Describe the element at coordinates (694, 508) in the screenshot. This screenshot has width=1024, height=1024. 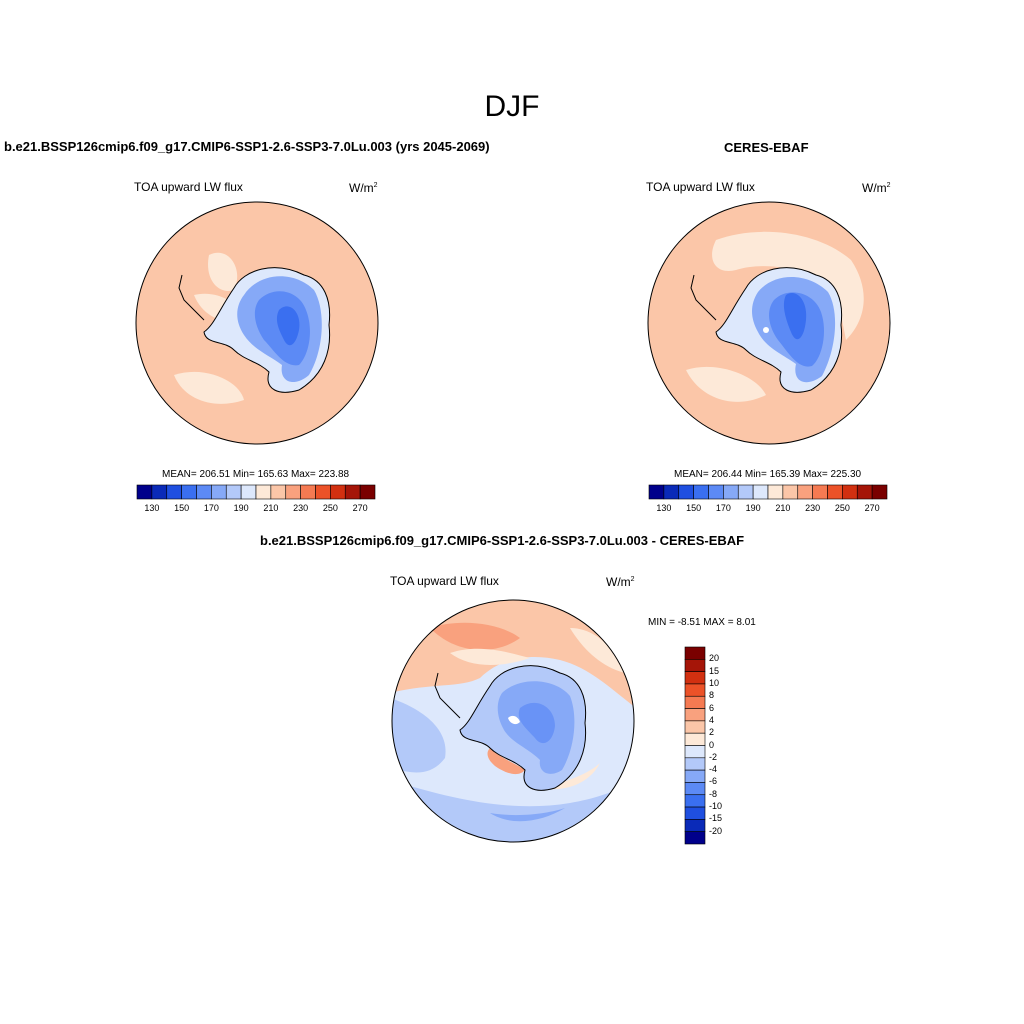
I see `panel-2-colorbar-tick-label: 150` at that location.